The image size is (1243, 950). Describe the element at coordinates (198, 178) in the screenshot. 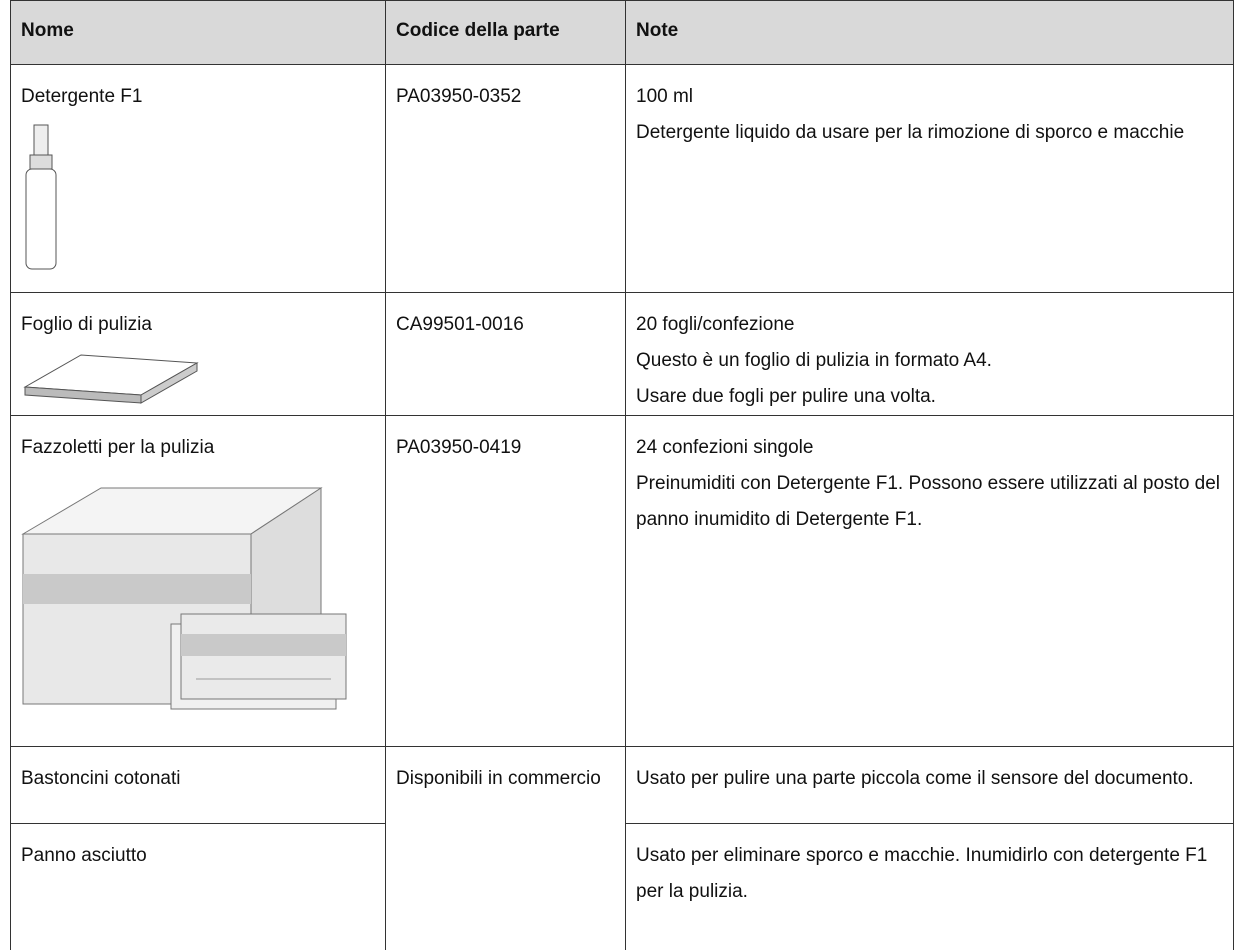

I see `name-cell: Detergente F1` at that location.